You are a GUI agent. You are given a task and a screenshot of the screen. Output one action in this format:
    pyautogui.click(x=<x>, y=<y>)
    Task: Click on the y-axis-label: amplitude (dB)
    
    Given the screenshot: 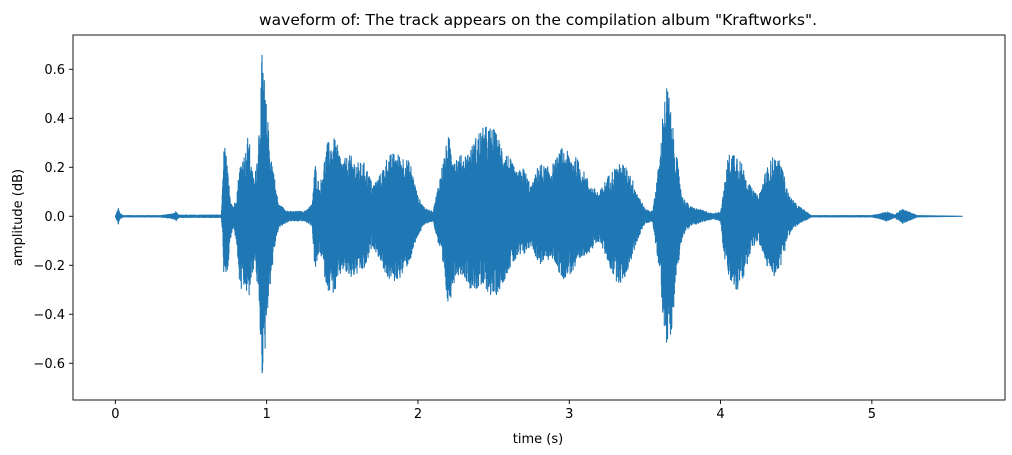 What is the action you would take?
    pyautogui.click(x=18, y=217)
    